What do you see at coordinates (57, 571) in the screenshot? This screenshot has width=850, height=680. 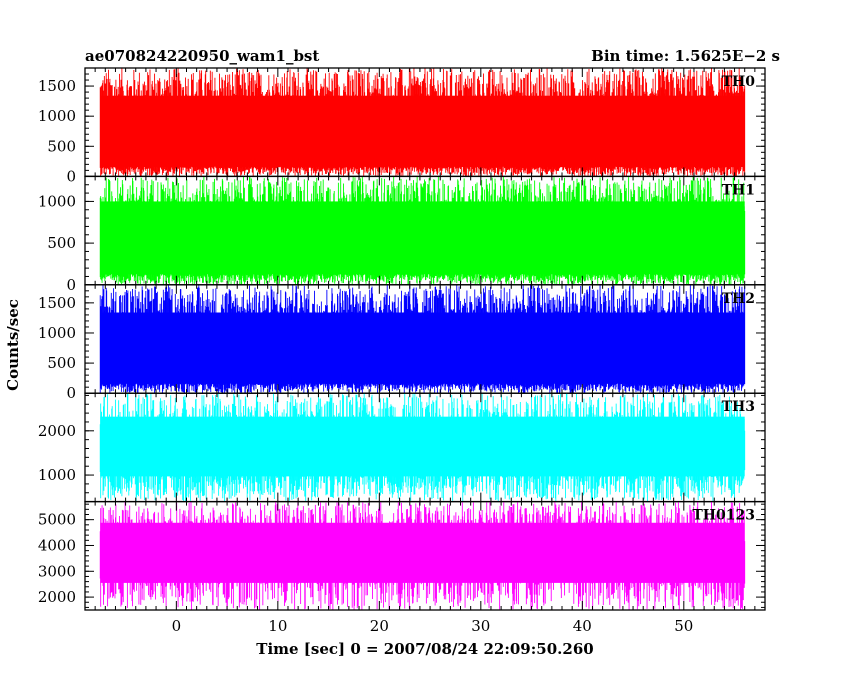 I see `y-tick-label: 3000` at bounding box center [57, 571].